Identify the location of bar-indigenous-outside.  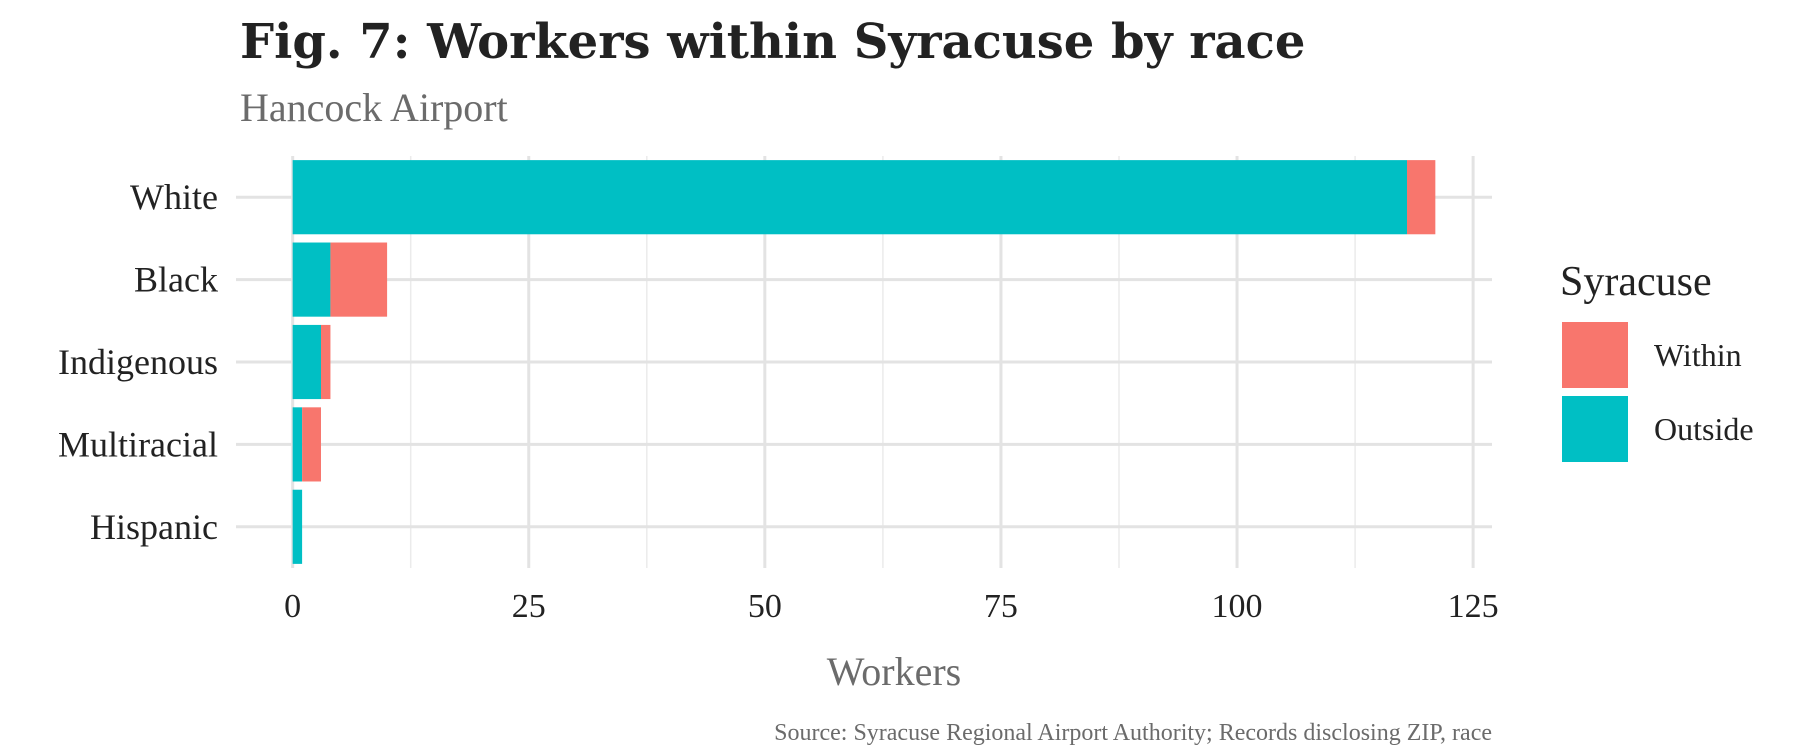
(306, 362).